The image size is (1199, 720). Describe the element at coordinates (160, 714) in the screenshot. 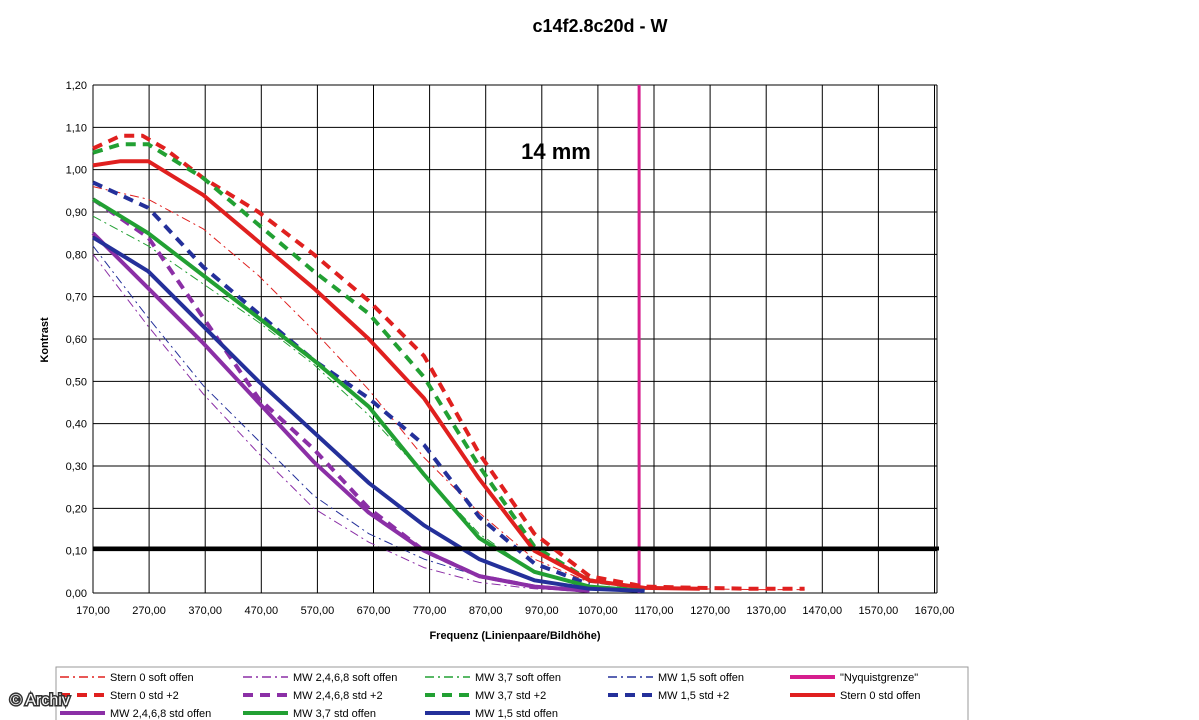

I see `legend-label-10: MW 2,4,6,8 std offen` at that location.